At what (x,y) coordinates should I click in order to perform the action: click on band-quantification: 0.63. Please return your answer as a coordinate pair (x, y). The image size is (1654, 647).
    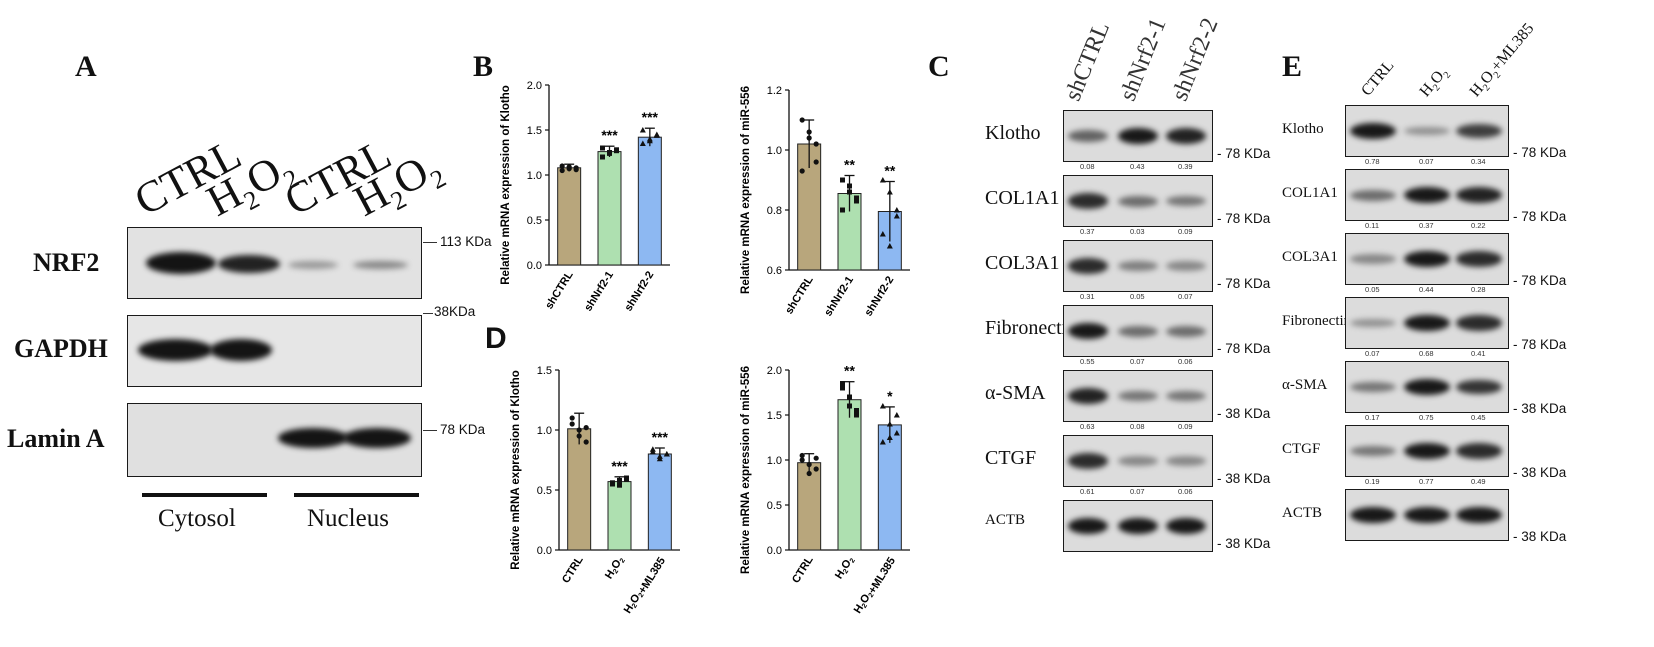
    Looking at the image, I should click on (1087, 426).